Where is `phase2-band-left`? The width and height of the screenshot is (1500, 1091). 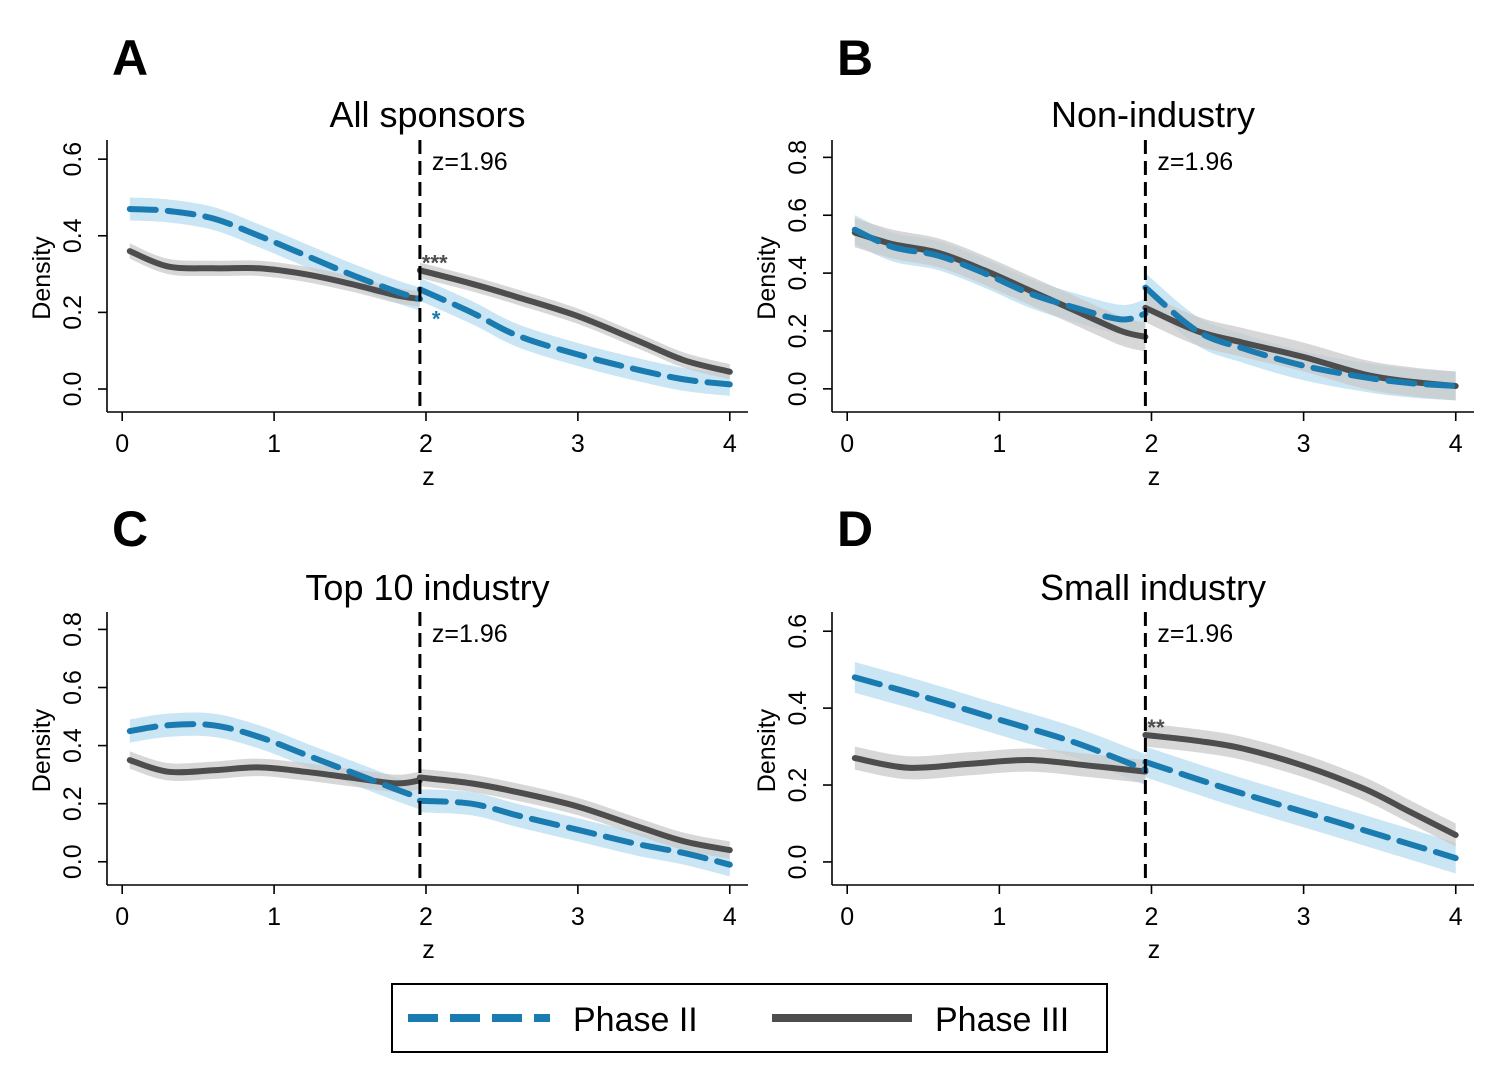
phase2-band-left is located at coordinates (274, 761).